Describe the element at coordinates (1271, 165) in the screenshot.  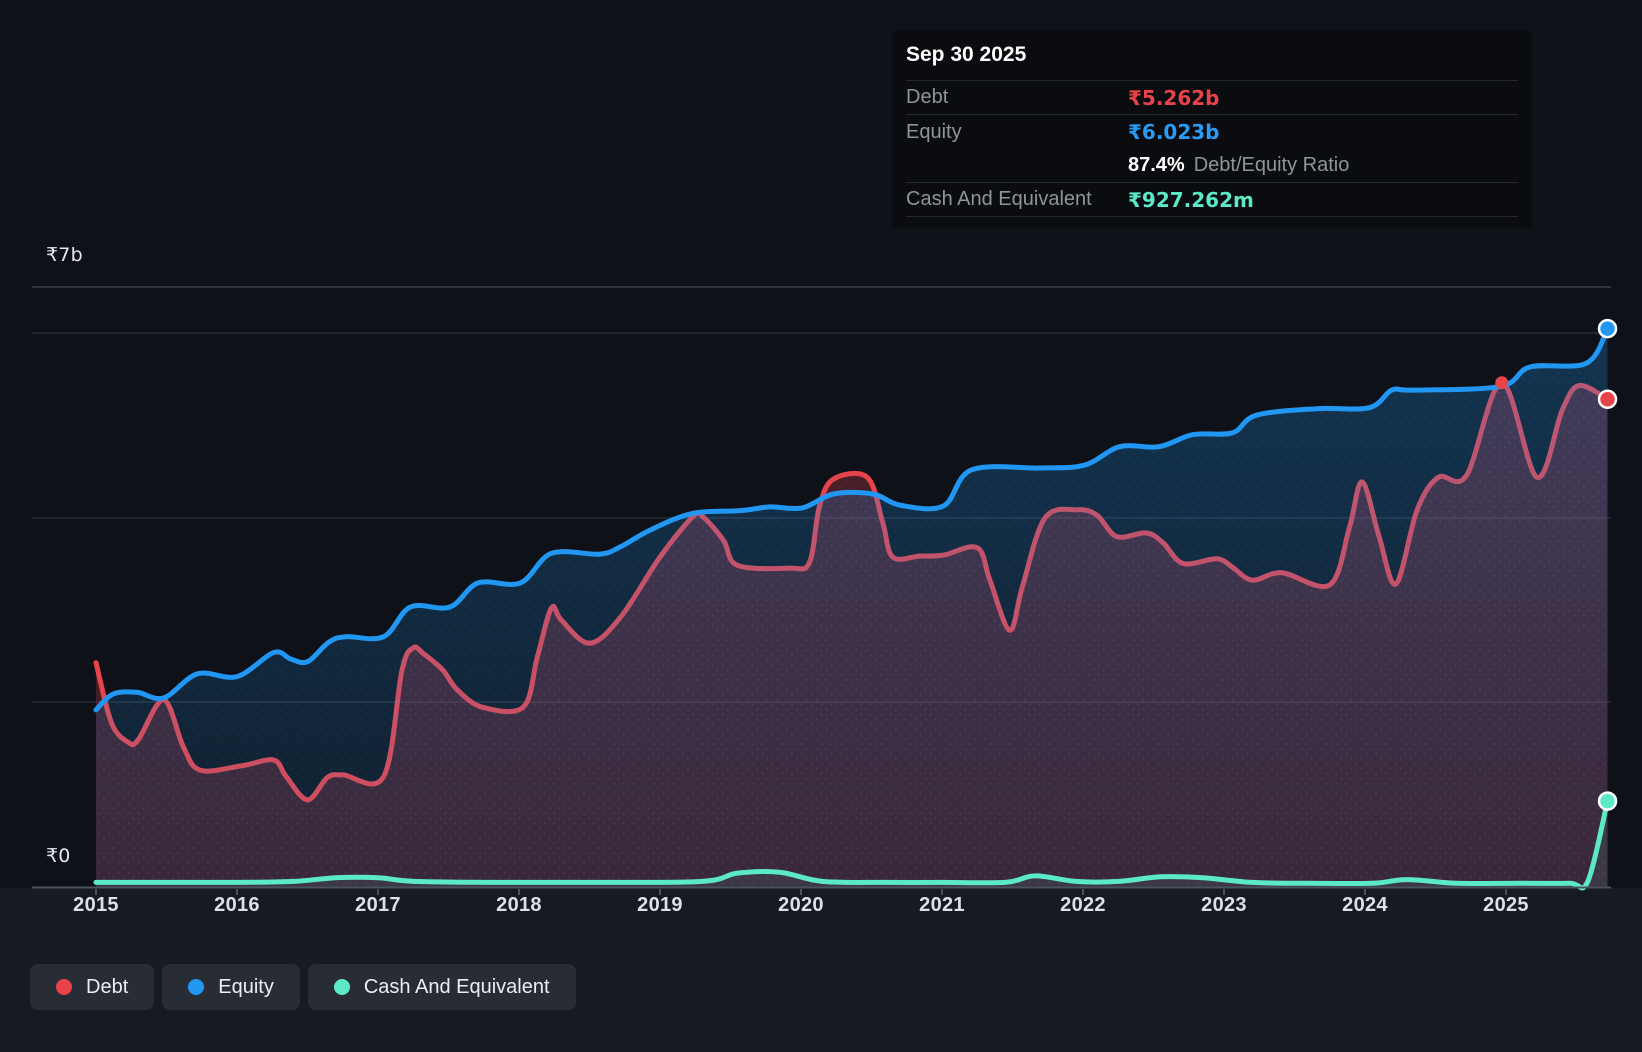
I see `tooltip-ratio-caption: Debt/Equity Ratio` at that location.